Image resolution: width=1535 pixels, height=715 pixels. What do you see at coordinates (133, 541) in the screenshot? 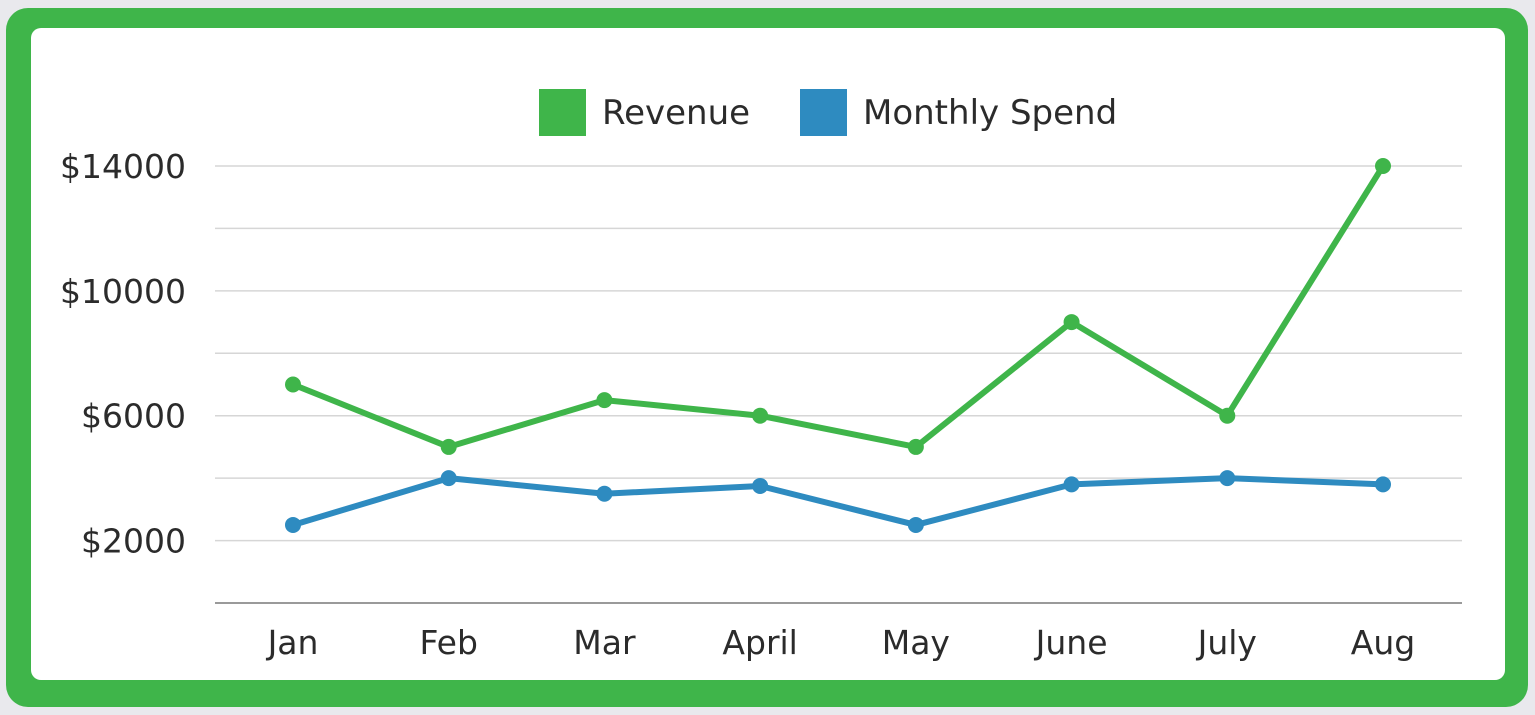
I see `y-tick-label: $2000` at bounding box center [133, 541].